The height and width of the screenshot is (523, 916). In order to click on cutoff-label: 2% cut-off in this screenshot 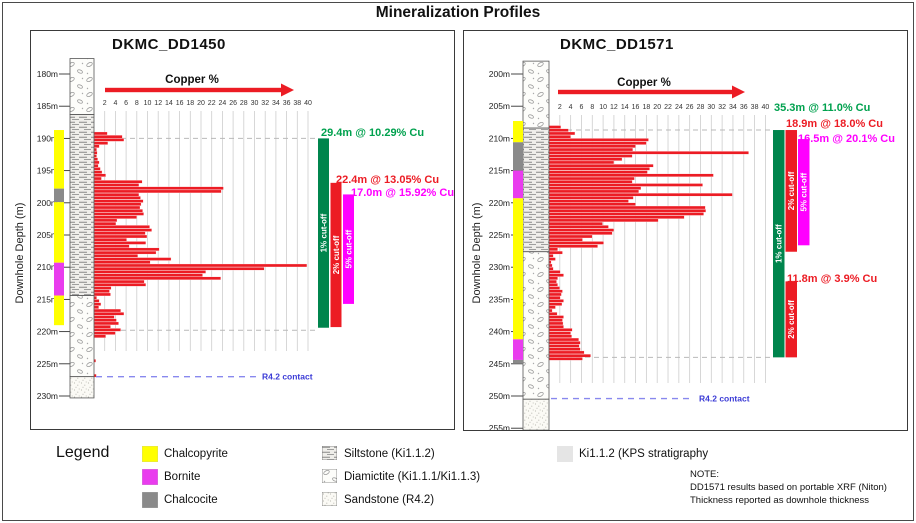, I will do `click(791, 319)`.